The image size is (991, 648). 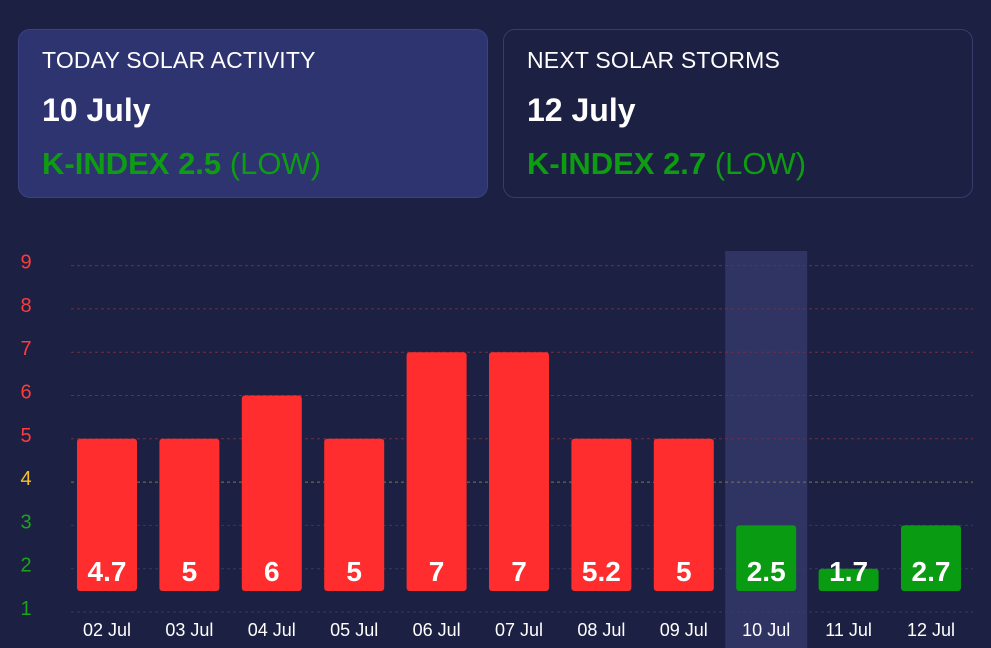 What do you see at coordinates (601, 630) in the screenshot?
I see `x-tick-label-08-jul: 08 Jul` at bounding box center [601, 630].